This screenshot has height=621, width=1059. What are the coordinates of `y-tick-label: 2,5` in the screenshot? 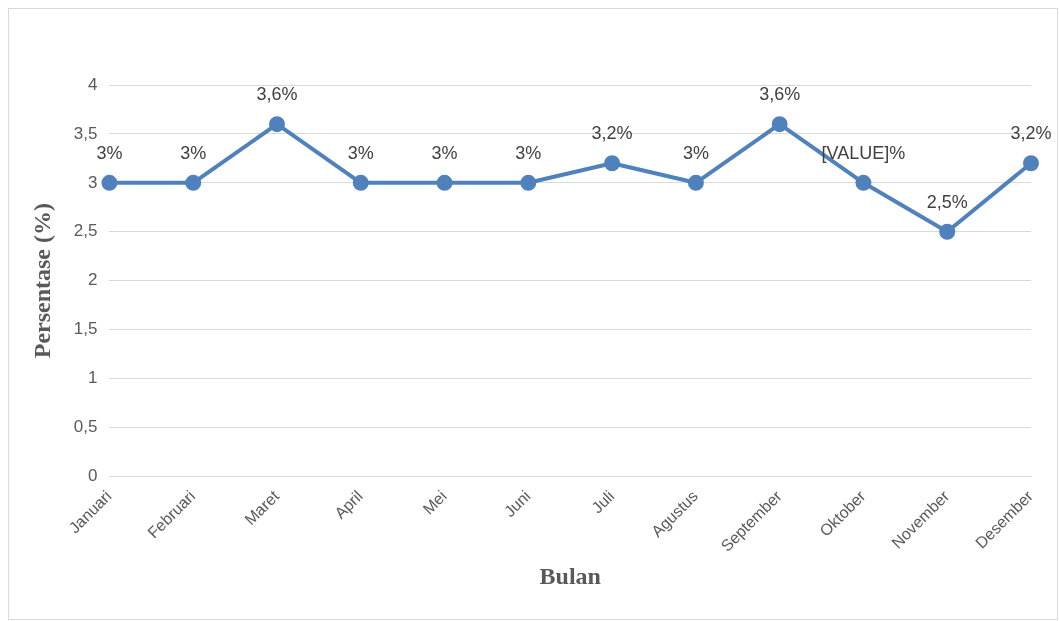 It's located at (85, 231).